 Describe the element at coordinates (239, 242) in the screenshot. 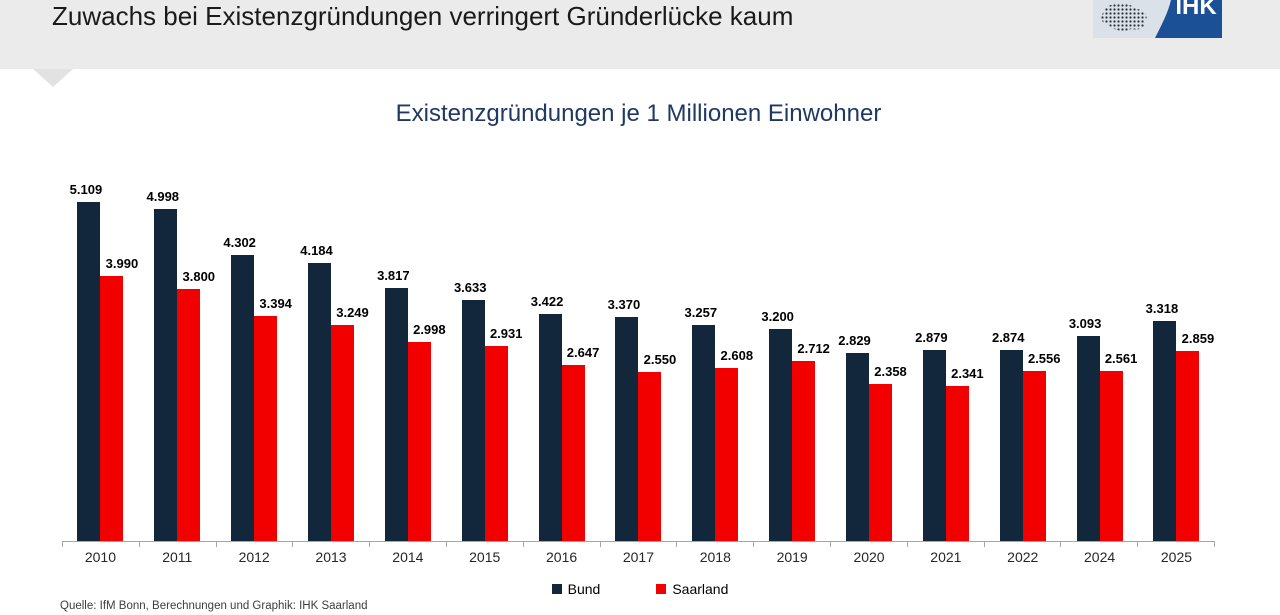

I see `bar-value-label-bund-2012: 4.302` at that location.